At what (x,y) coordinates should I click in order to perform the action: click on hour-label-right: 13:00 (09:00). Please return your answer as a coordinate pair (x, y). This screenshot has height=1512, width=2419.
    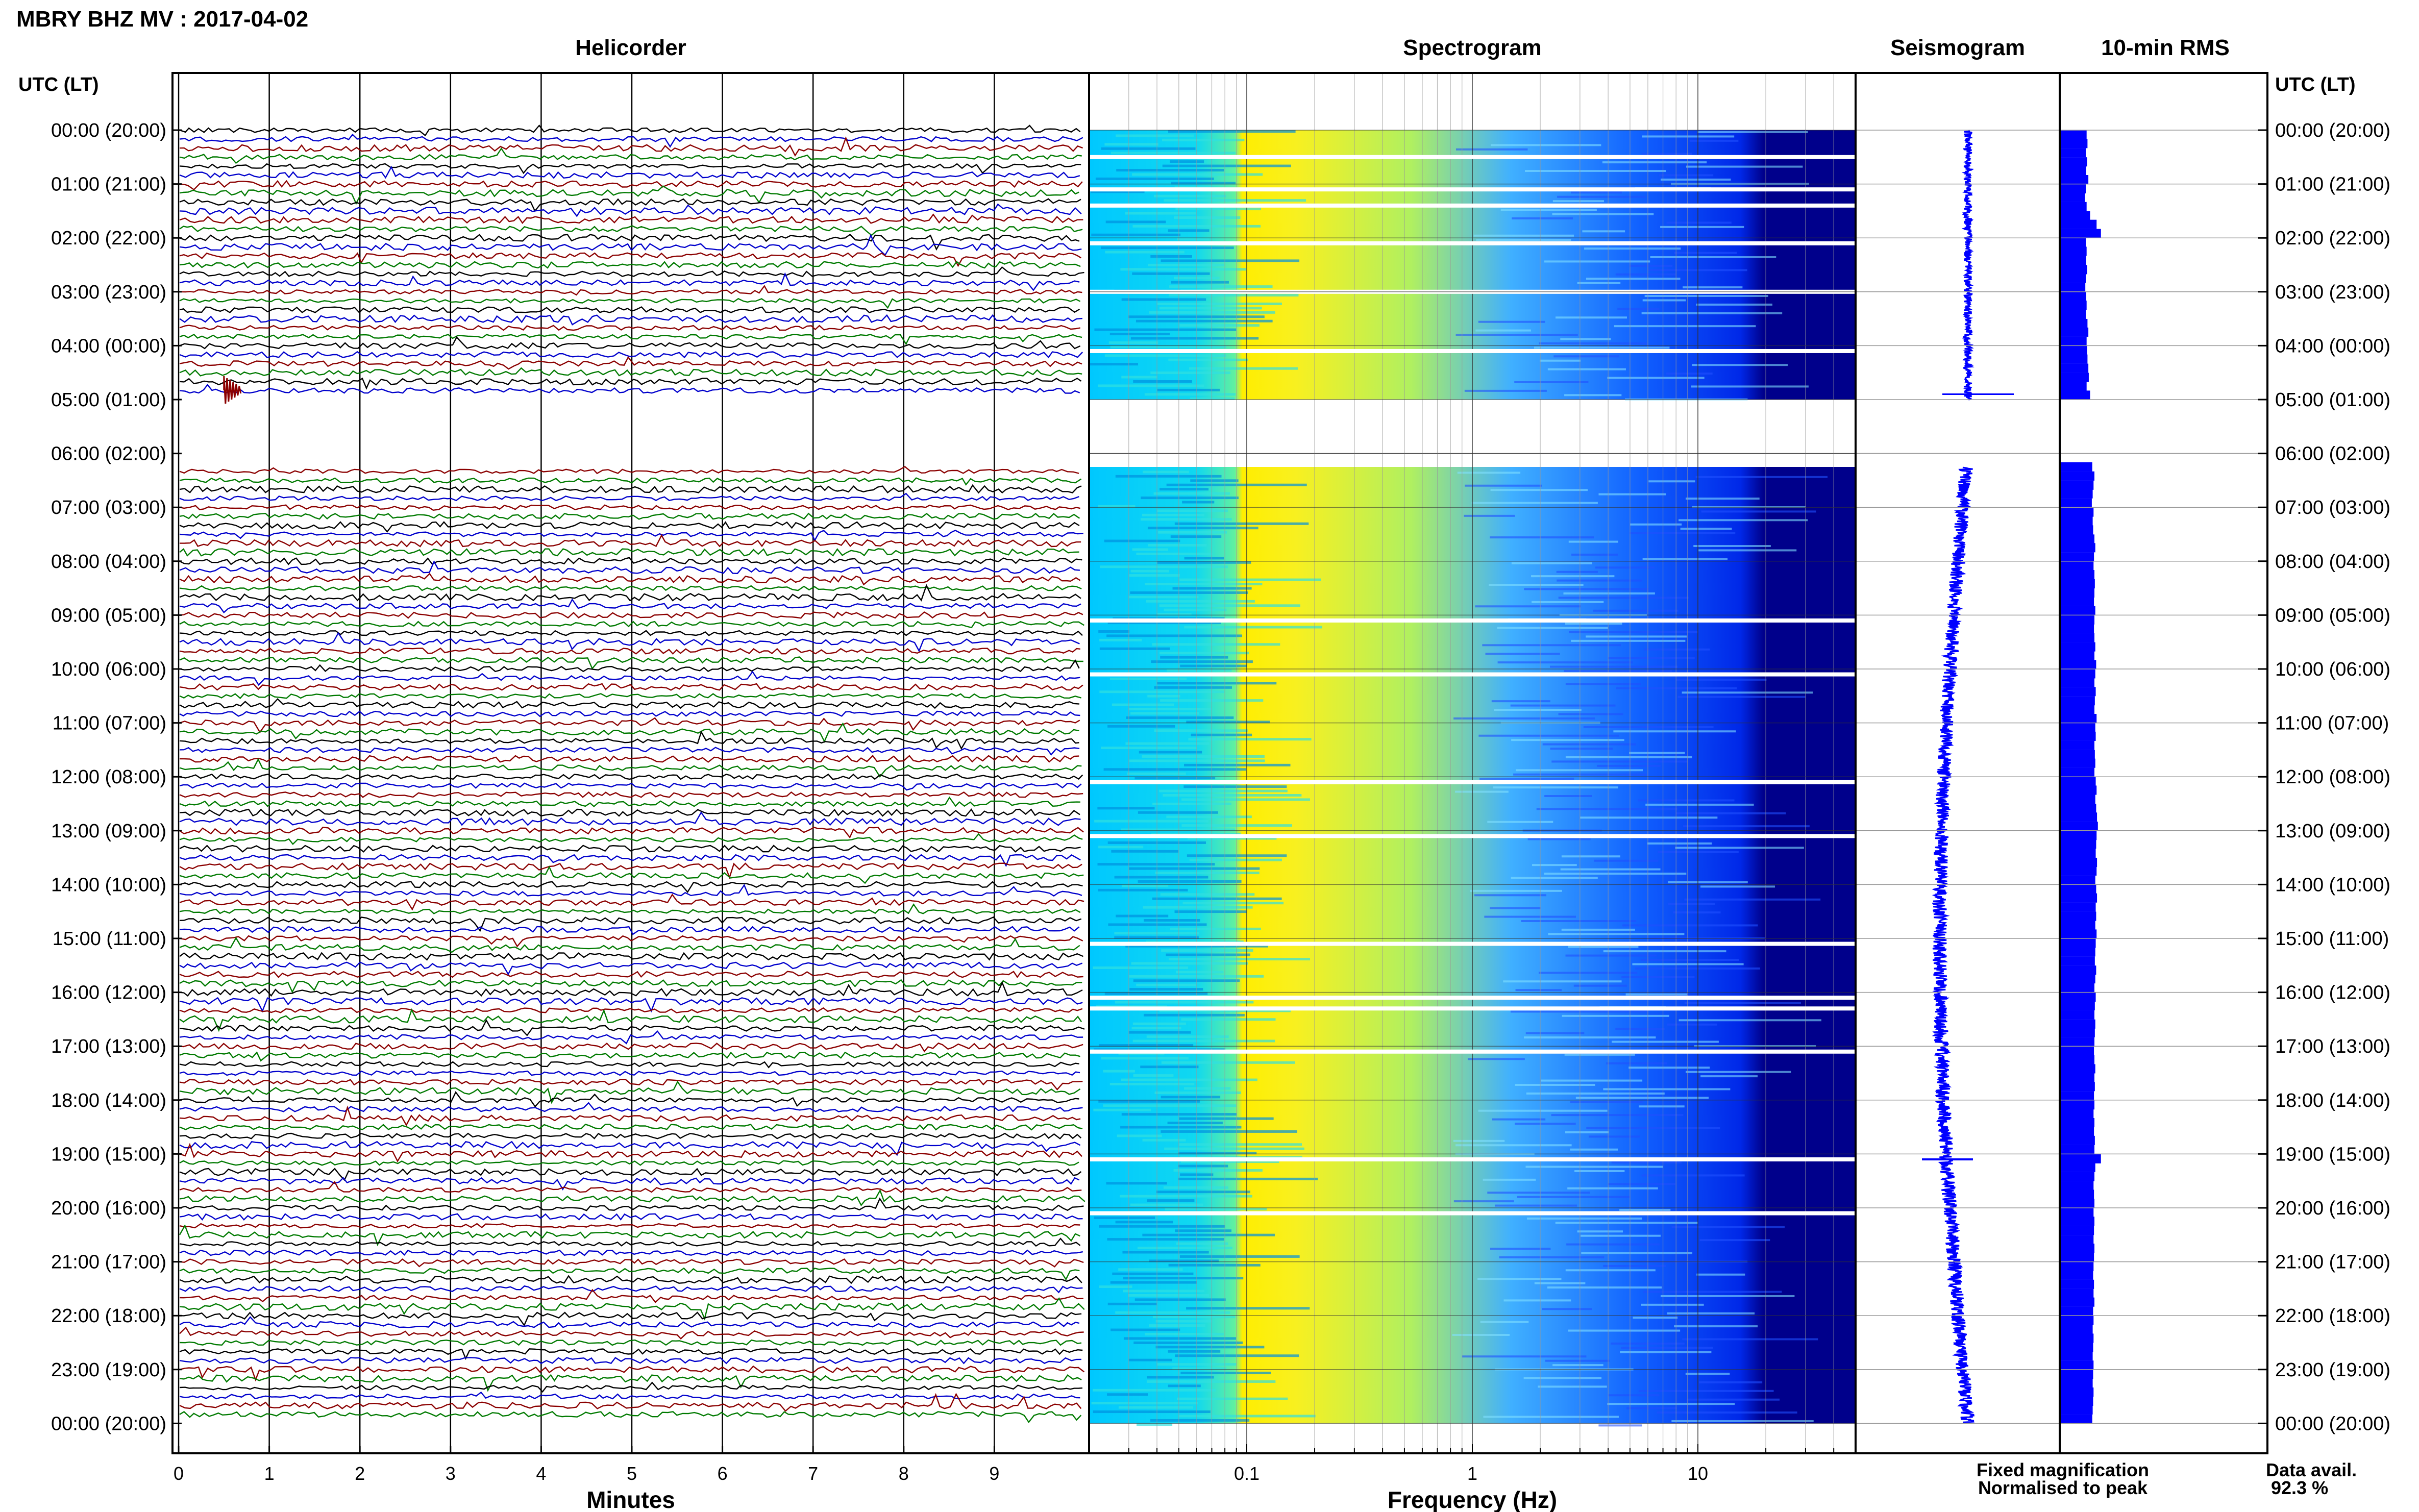
    Looking at the image, I should click on (2332, 831).